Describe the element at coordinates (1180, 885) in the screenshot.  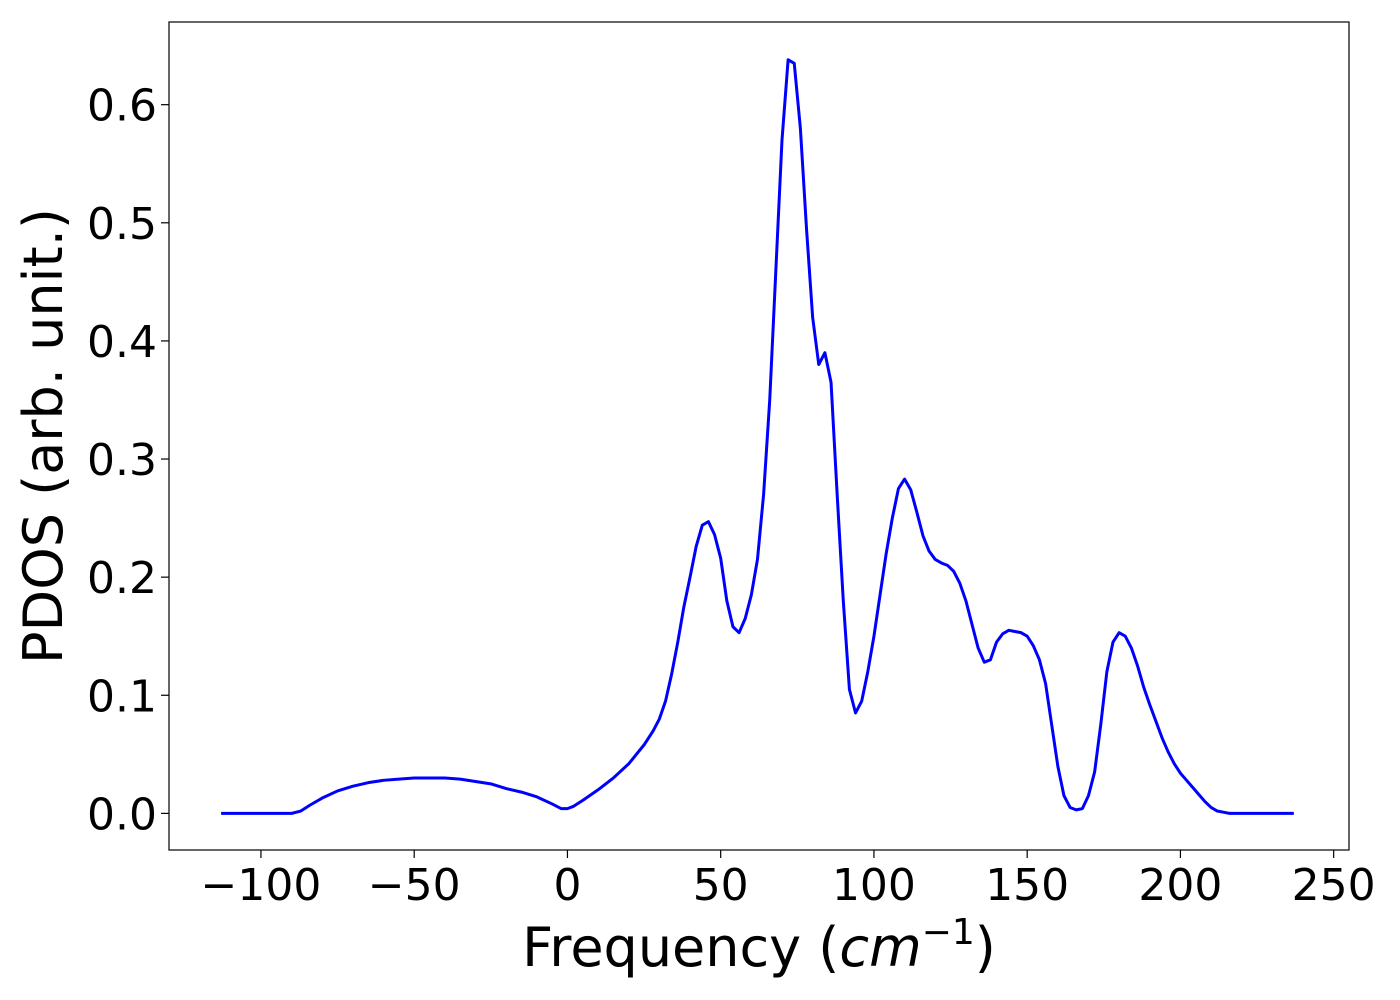
I see `x-tick-label: 200` at that location.